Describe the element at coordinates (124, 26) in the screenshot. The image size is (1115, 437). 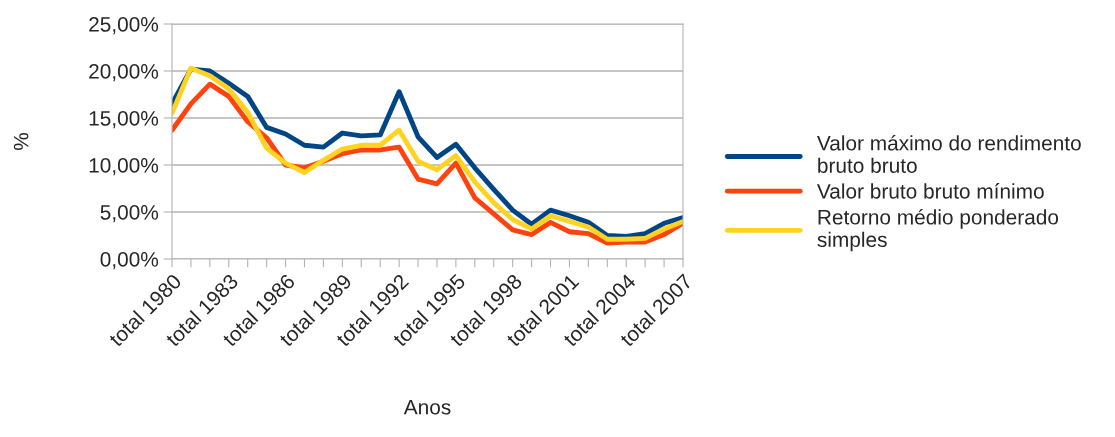
I see `y-tick-label: 25,00%` at that location.